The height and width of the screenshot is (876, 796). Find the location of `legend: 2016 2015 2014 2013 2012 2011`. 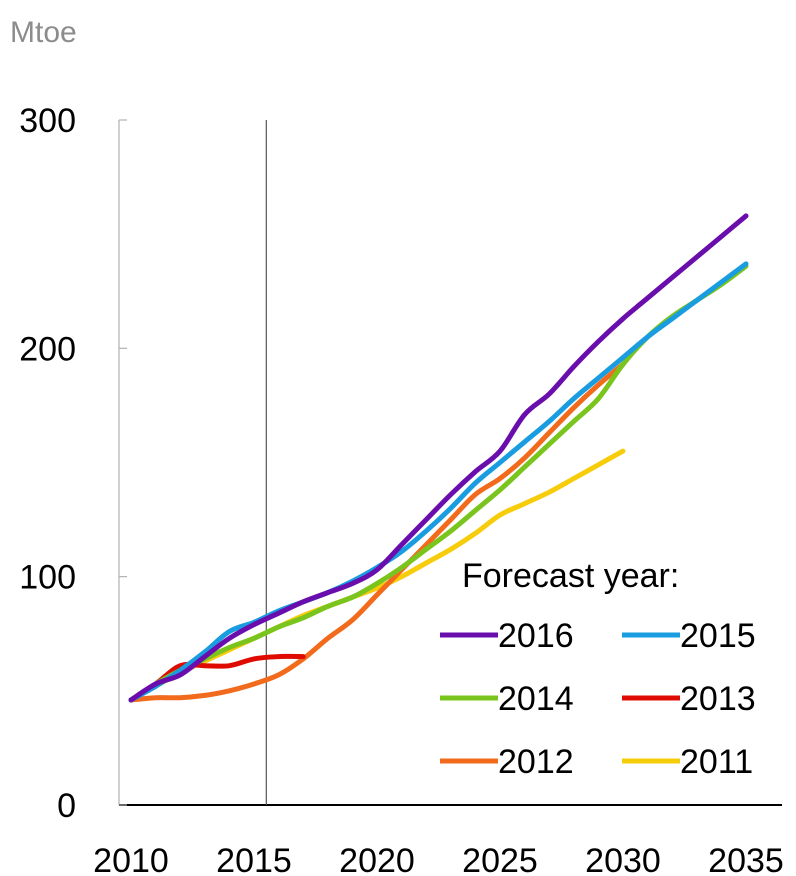

legend: 2016 2015 2014 2013 2012 2011 is located at coordinates (598, 699).